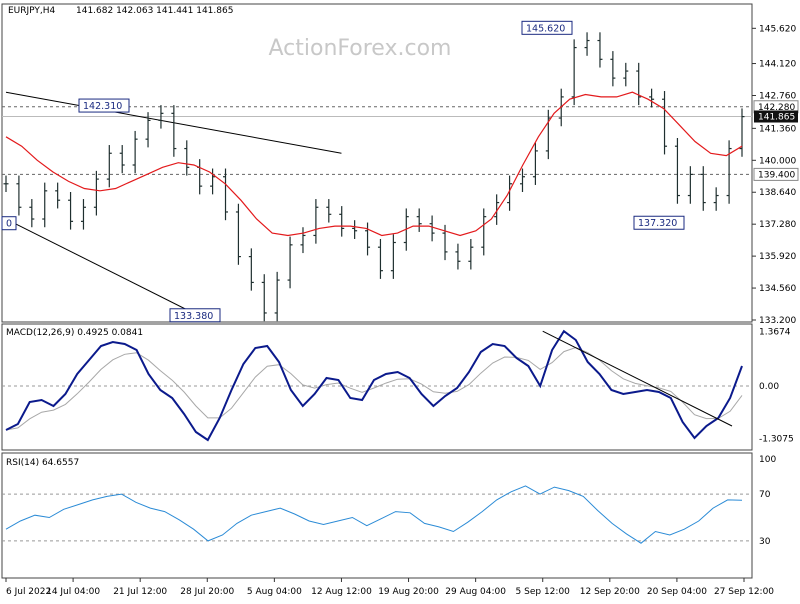 Image resolution: width=800 pixels, height=604 pixels. What do you see at coordinates (777, 257) in the screenshot?
I see `price-tick-label: 135.920` at bounding box center [777, 257].